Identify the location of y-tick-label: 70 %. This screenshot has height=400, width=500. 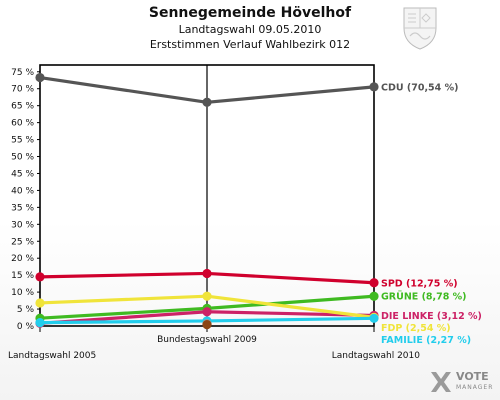
(22, 90).